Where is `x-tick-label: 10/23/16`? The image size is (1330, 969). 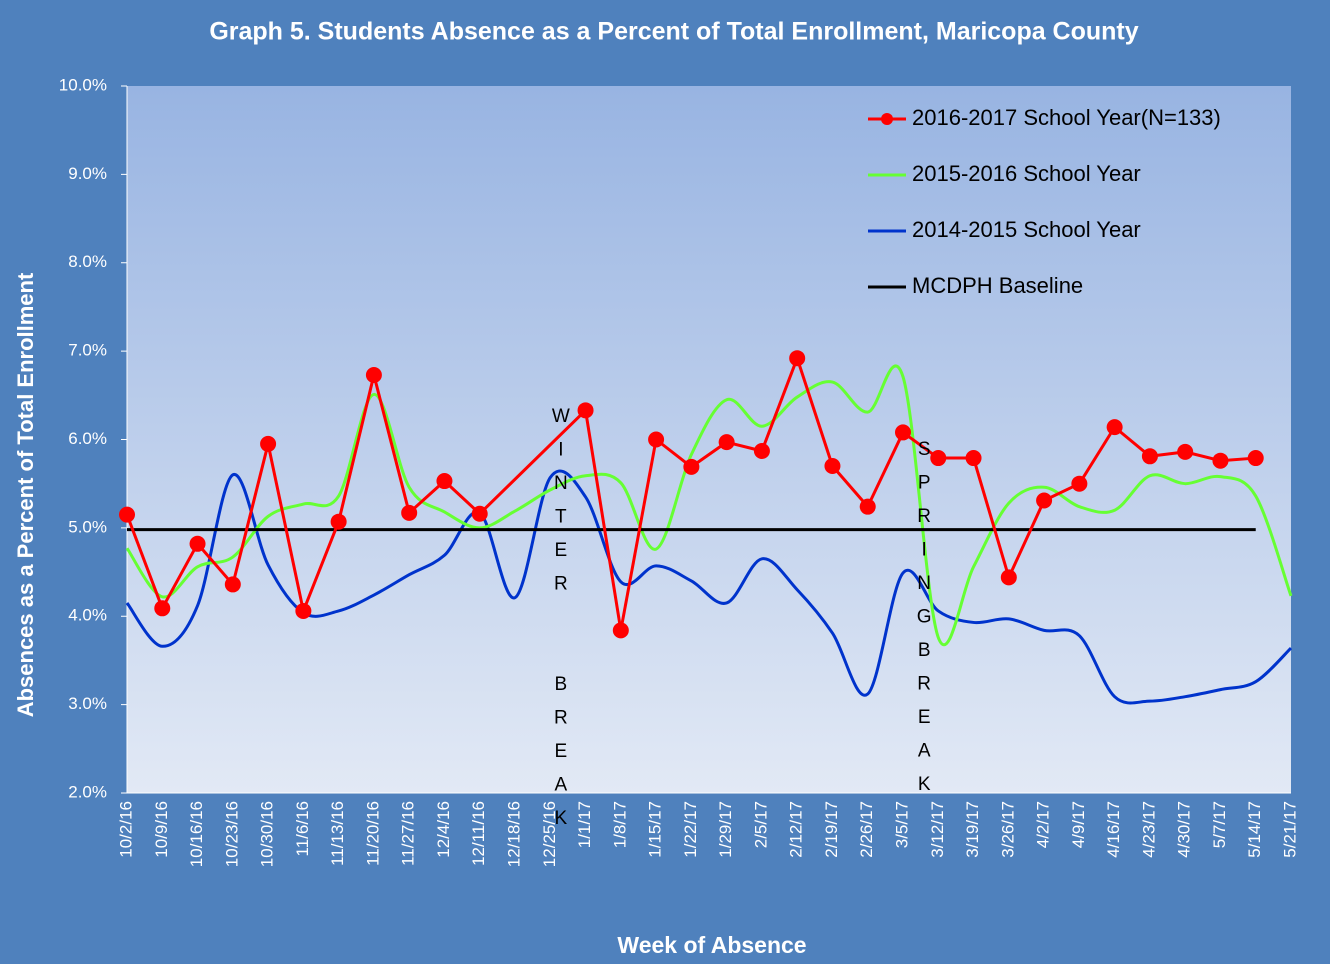 x-tick-label: 10/23/16 is located at coordinates (231, 834).